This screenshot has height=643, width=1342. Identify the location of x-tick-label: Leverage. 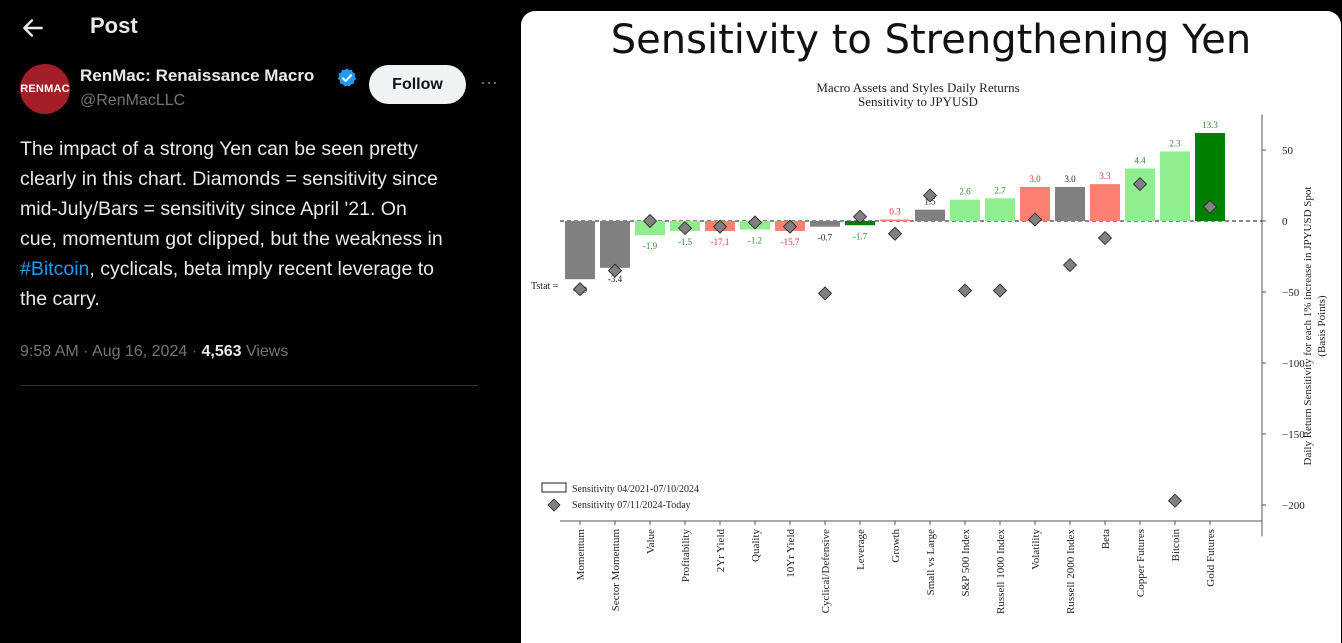
(861, 549).